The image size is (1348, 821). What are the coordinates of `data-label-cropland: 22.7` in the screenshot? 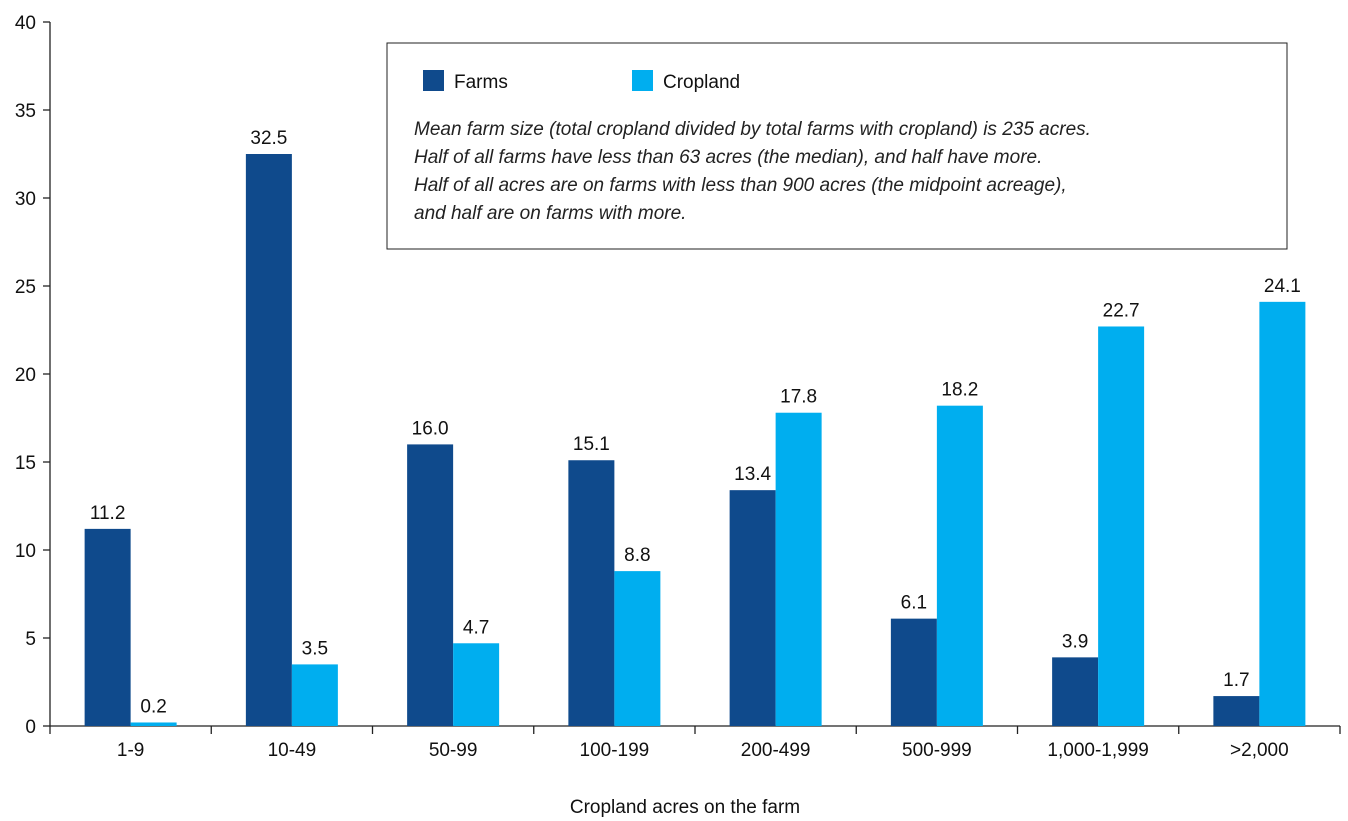 It's located at (1121, 310).